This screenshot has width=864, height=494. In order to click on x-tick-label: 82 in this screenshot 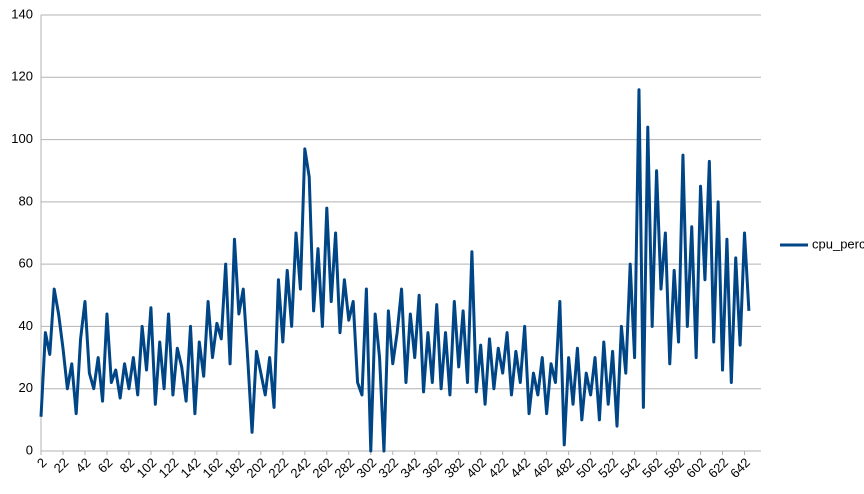, I will do `click(127, 465)`.